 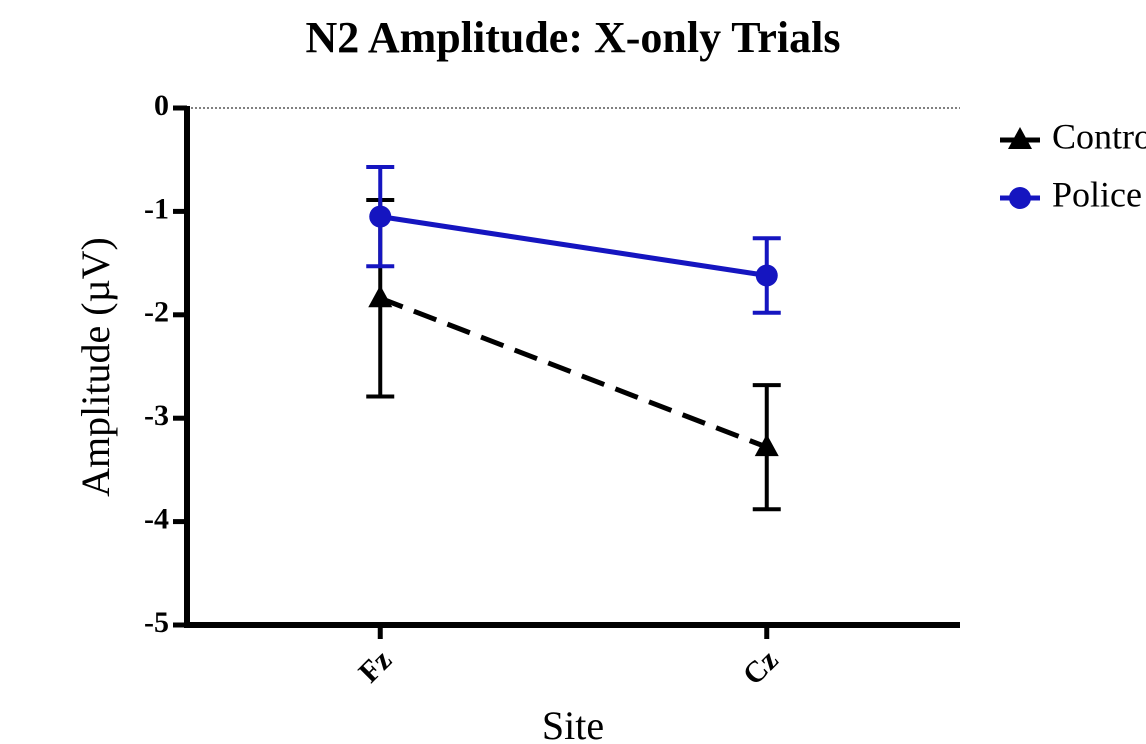 I want to click on legend-label: Control, so click(x=1099, y=136).